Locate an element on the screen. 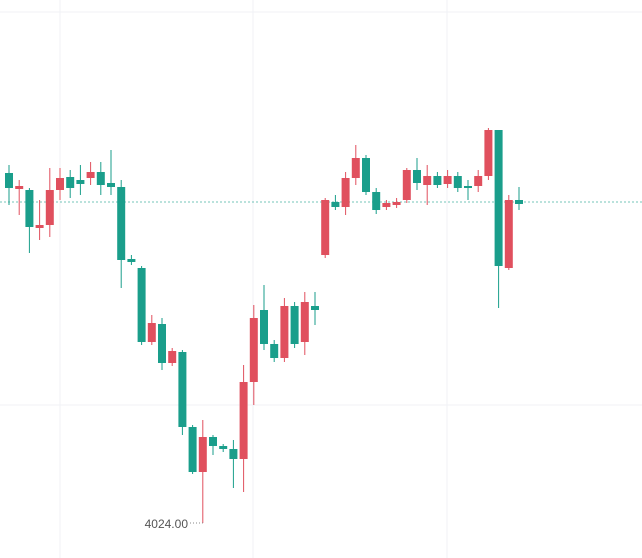  low-label: 4024.00 is located at coordinates (167, 524).